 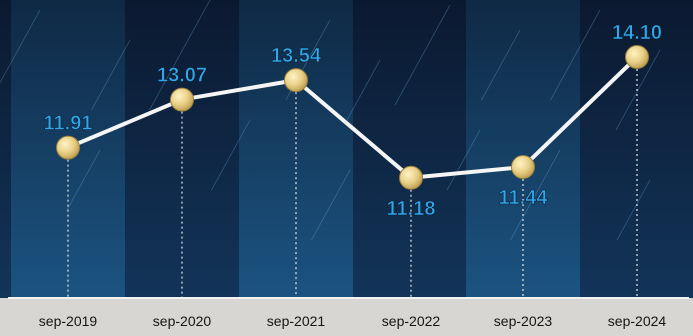 I want to click on data-point-sep-2022, so click(x=411, y=177).